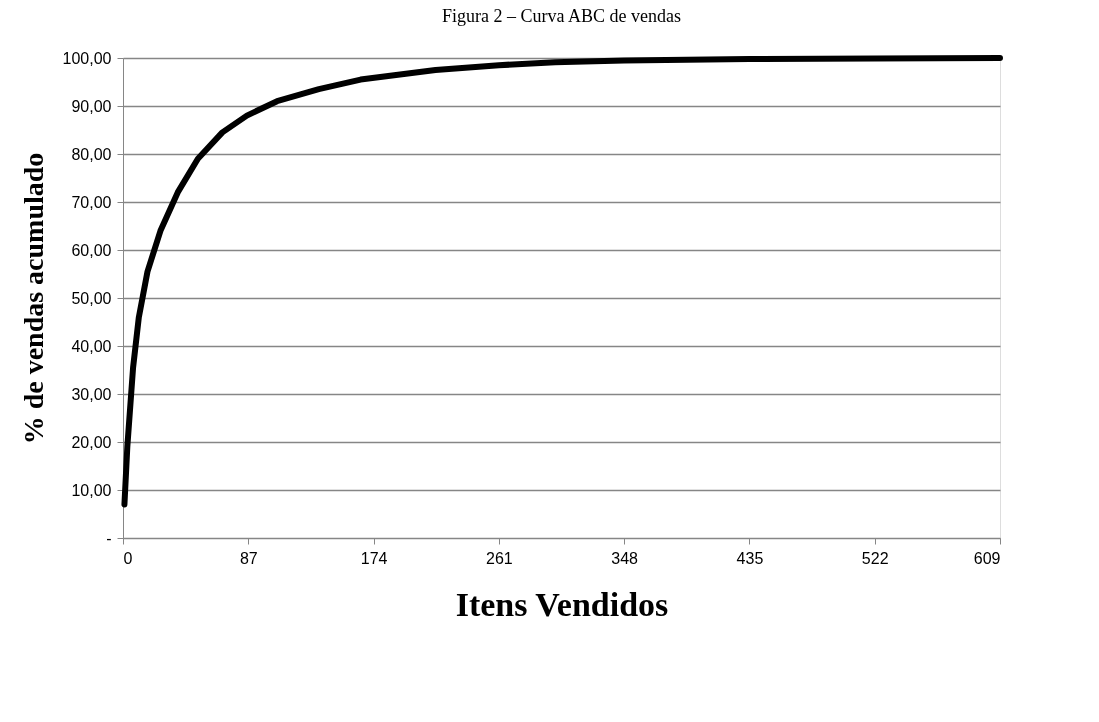  What do you see at coordinates (562, 604) in the screenshot?
I see `x-axis-title: Itens Vendidos` at bounding box center [562, 604].